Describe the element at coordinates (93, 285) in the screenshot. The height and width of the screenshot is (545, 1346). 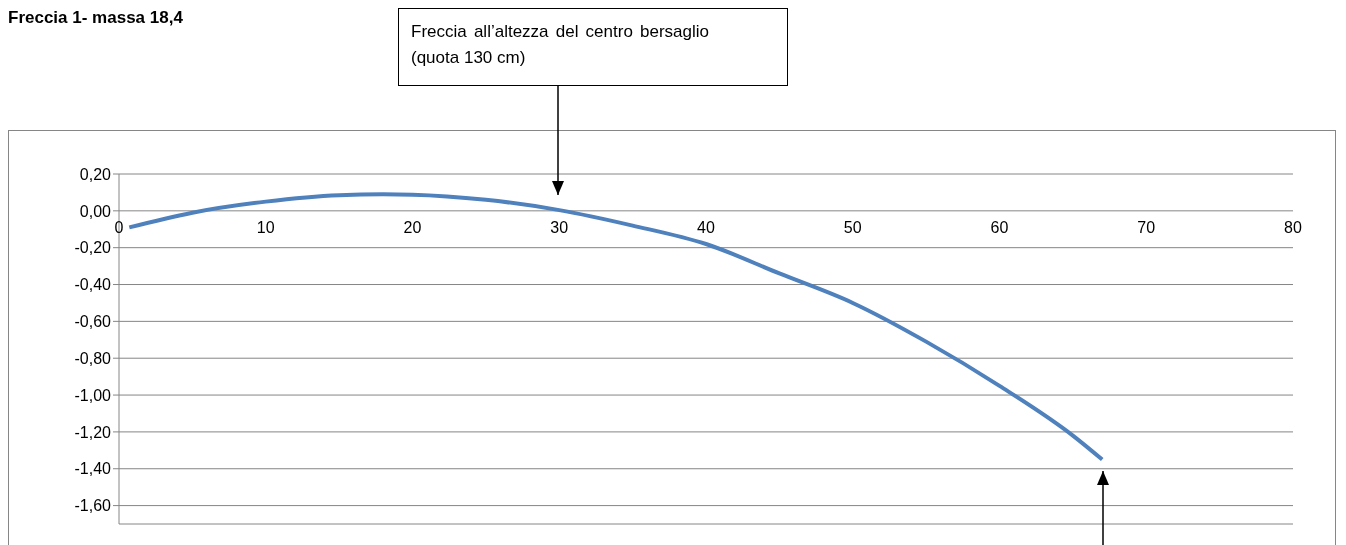
I see `y-tick-label: -0,40` at that location.